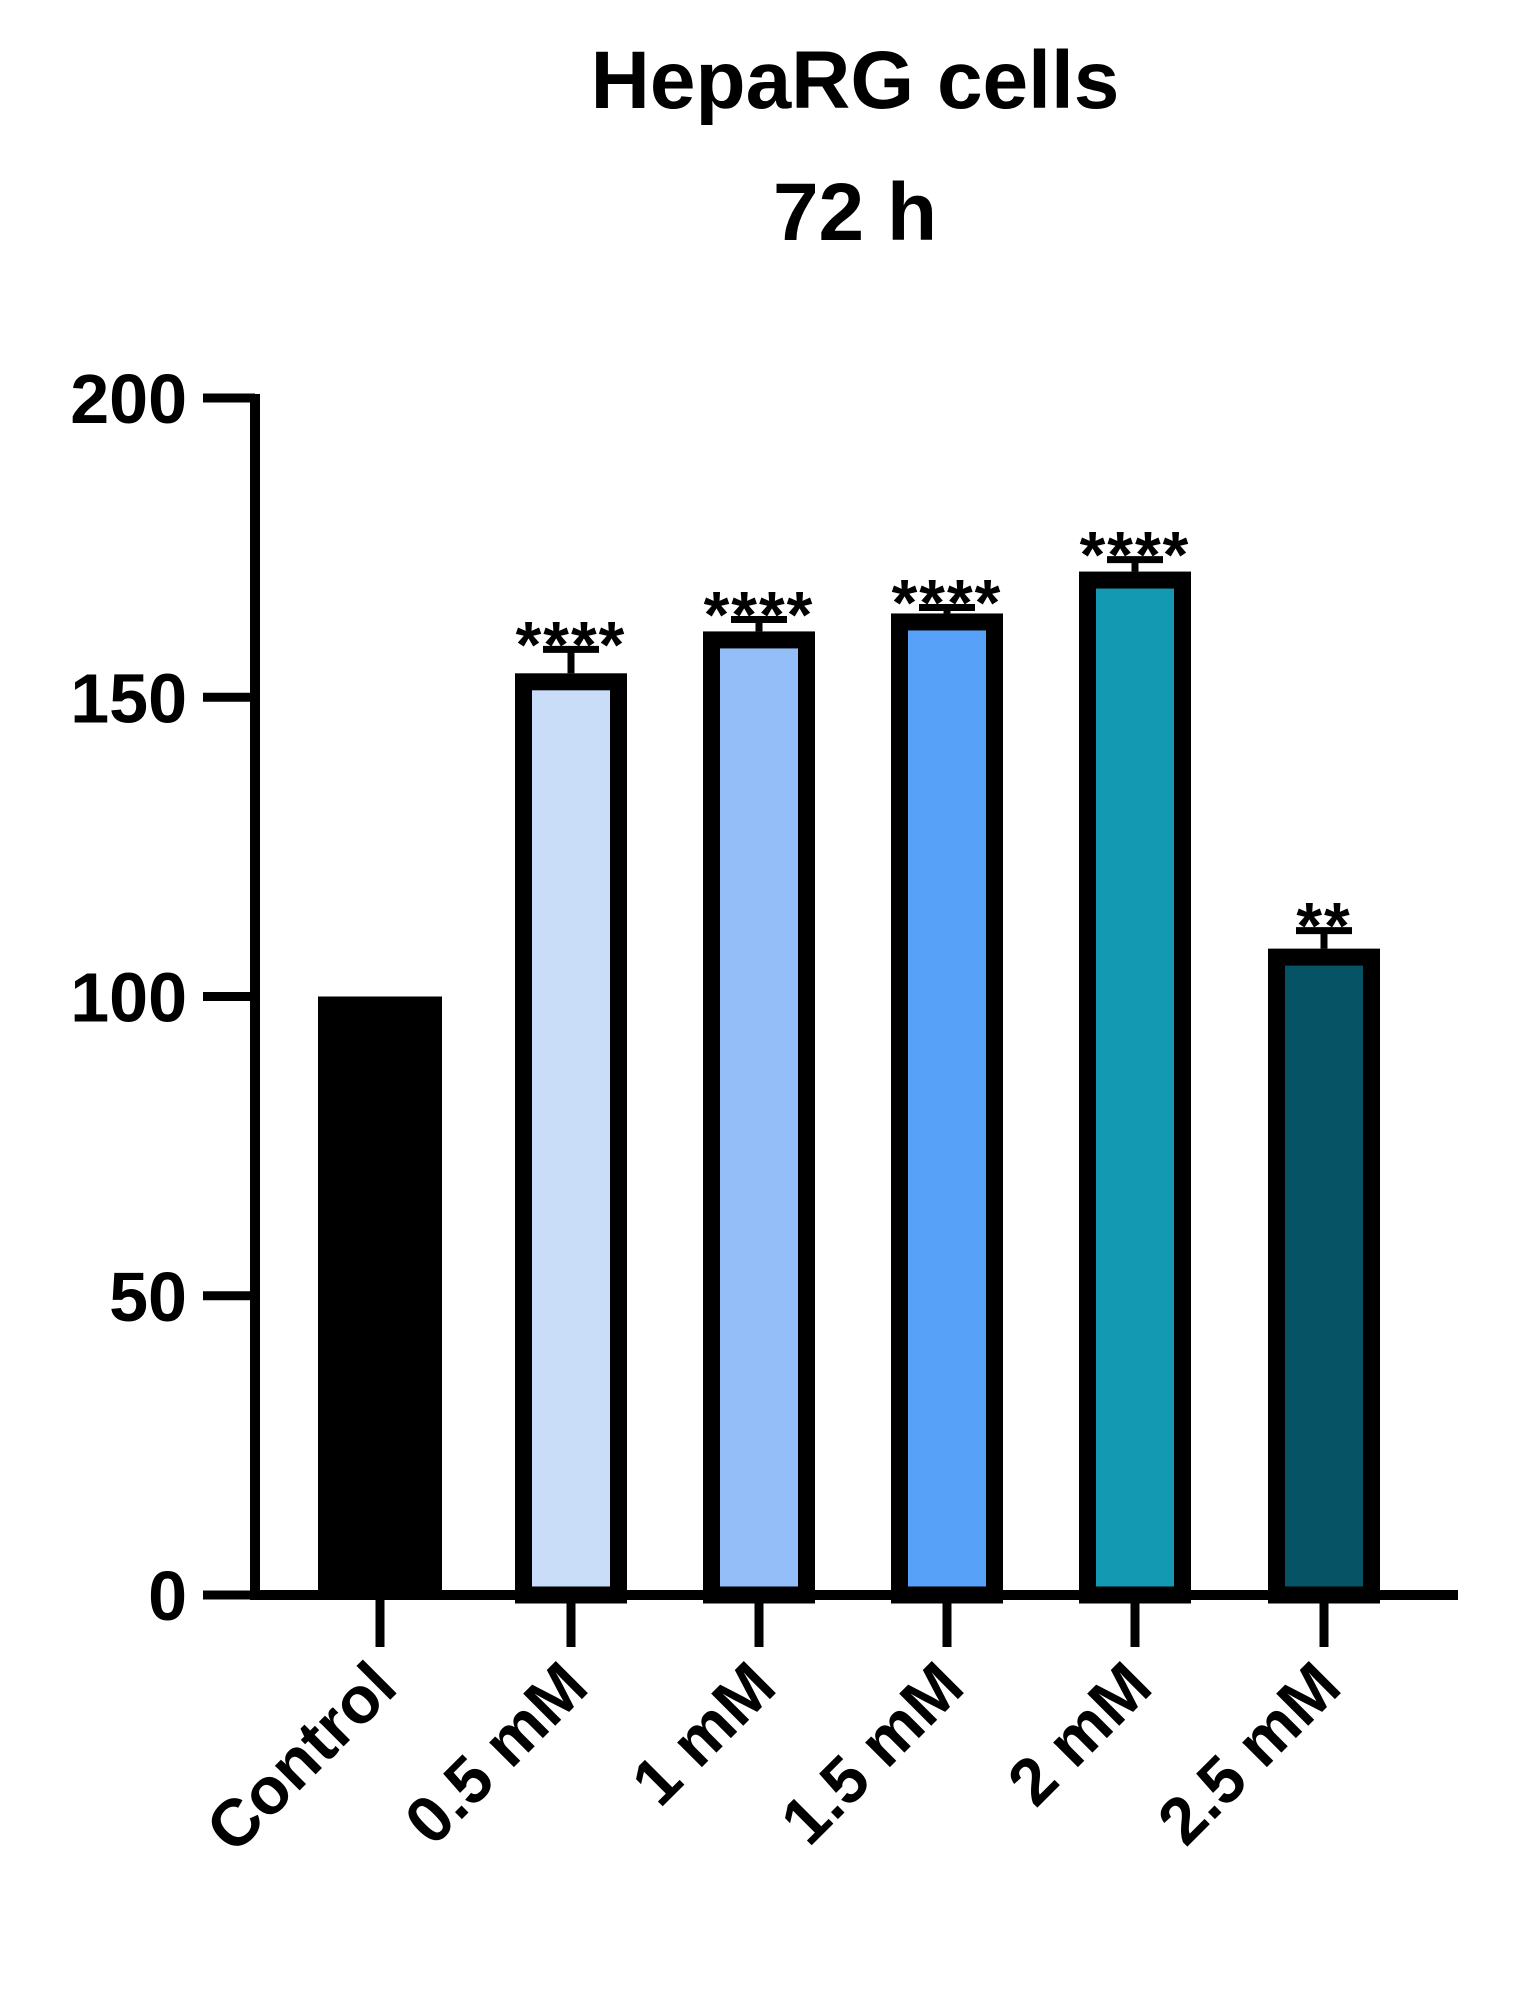 The width and height of the screenshot is (1515, 1995). I want to click on x-tick-label-3: 1.5 mM, so click(871, 1753).